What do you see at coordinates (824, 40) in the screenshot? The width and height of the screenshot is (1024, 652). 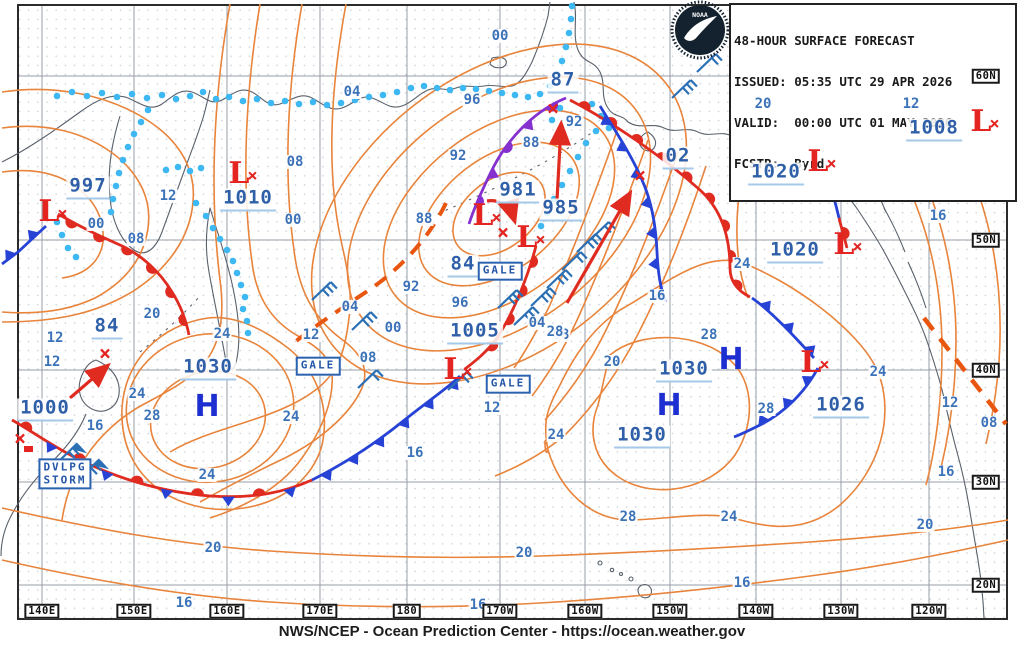 I see `forecast-title: 48-HOUR SURFACE FORECAST` at bounding box center [824, 40].